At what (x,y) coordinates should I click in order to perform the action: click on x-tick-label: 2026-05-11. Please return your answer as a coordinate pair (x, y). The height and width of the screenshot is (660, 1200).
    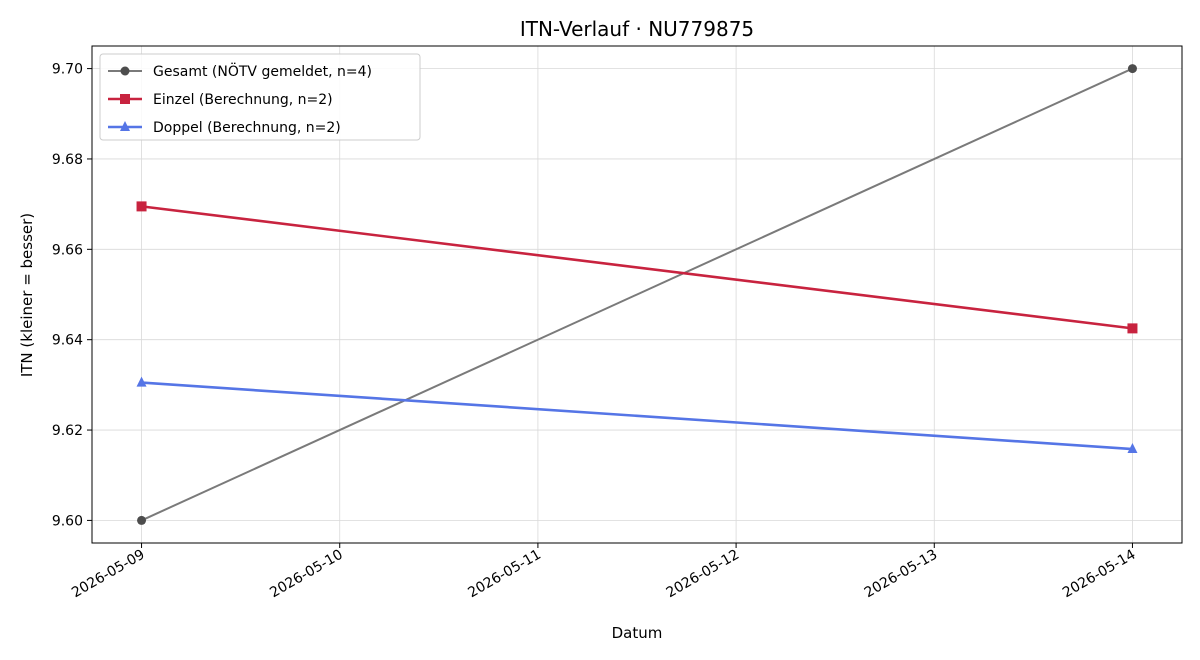
    Looking at the image, I should click on (504, 574).